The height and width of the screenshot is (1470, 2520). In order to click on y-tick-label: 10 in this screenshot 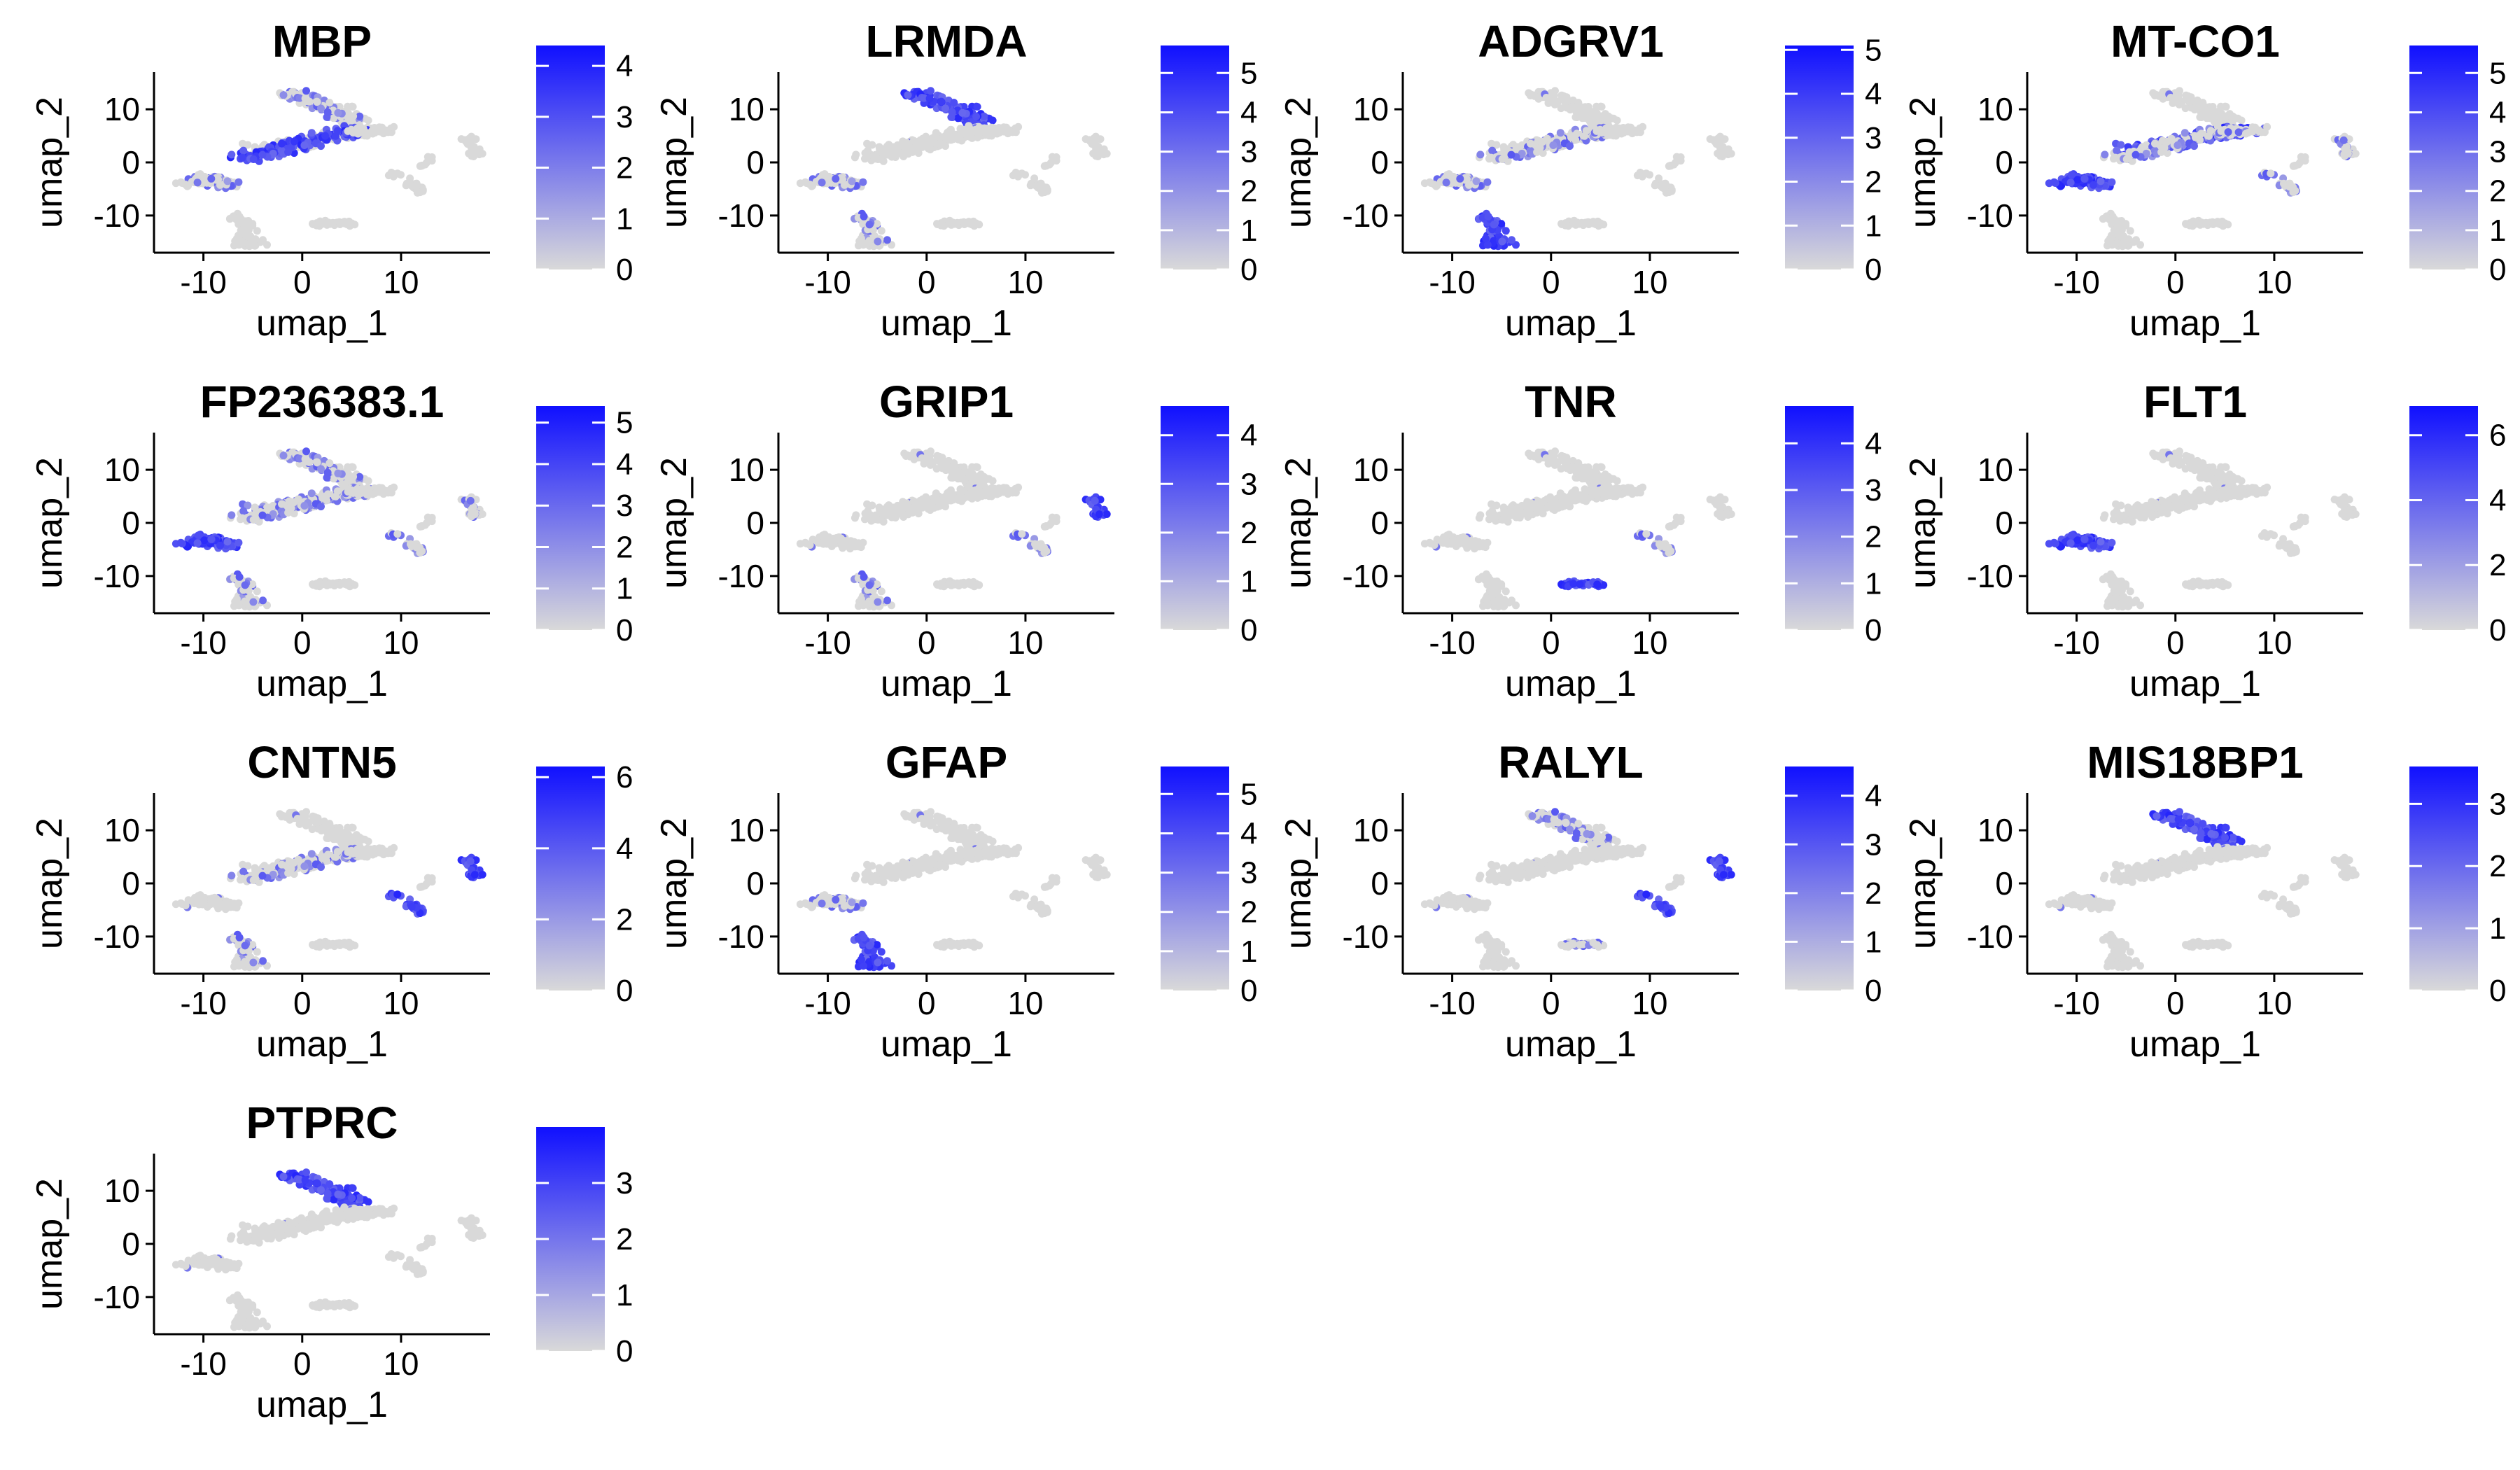, I will do `click(746, 469)`.